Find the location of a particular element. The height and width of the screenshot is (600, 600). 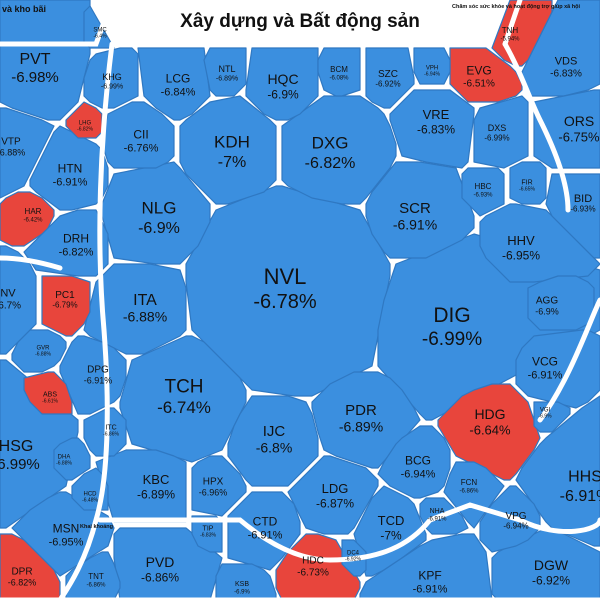

ticker-label: DC4 is located at coordinates (353, 553).